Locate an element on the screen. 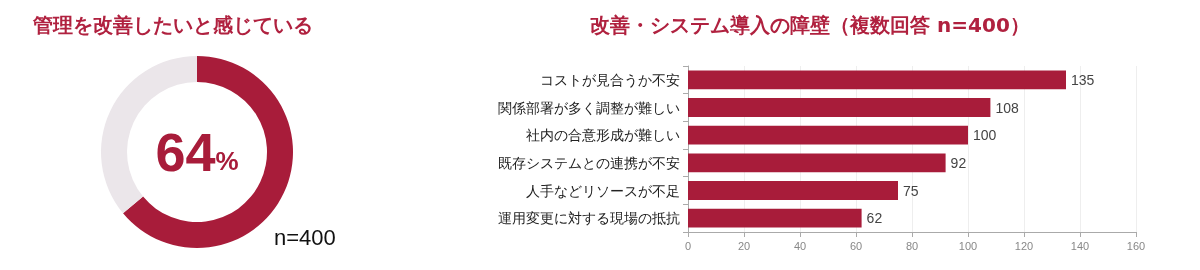 This screenshot has height=270, width=1200. data-label: 135 is located at coordinates (1083, 79).